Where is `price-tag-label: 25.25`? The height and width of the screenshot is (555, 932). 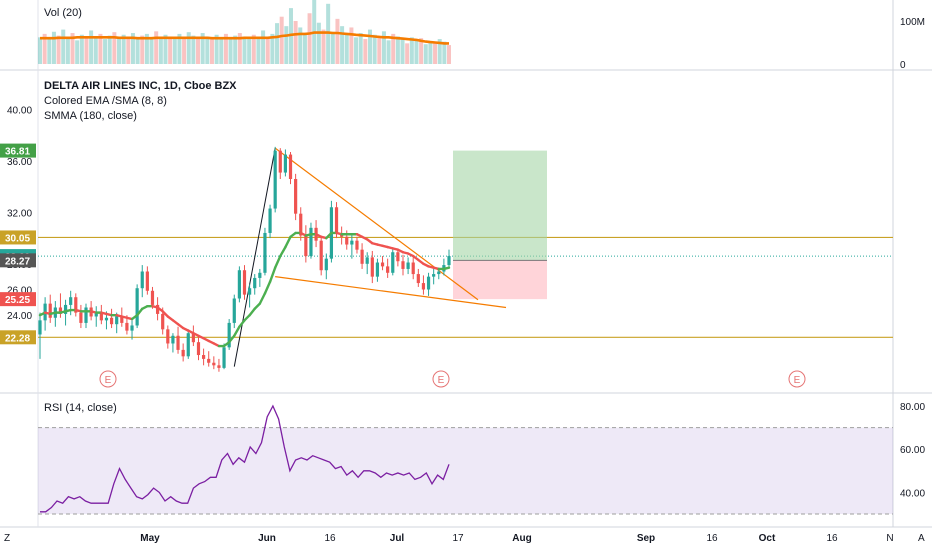
price-tag-label: 25.25 is located at coordinates (17, 300).